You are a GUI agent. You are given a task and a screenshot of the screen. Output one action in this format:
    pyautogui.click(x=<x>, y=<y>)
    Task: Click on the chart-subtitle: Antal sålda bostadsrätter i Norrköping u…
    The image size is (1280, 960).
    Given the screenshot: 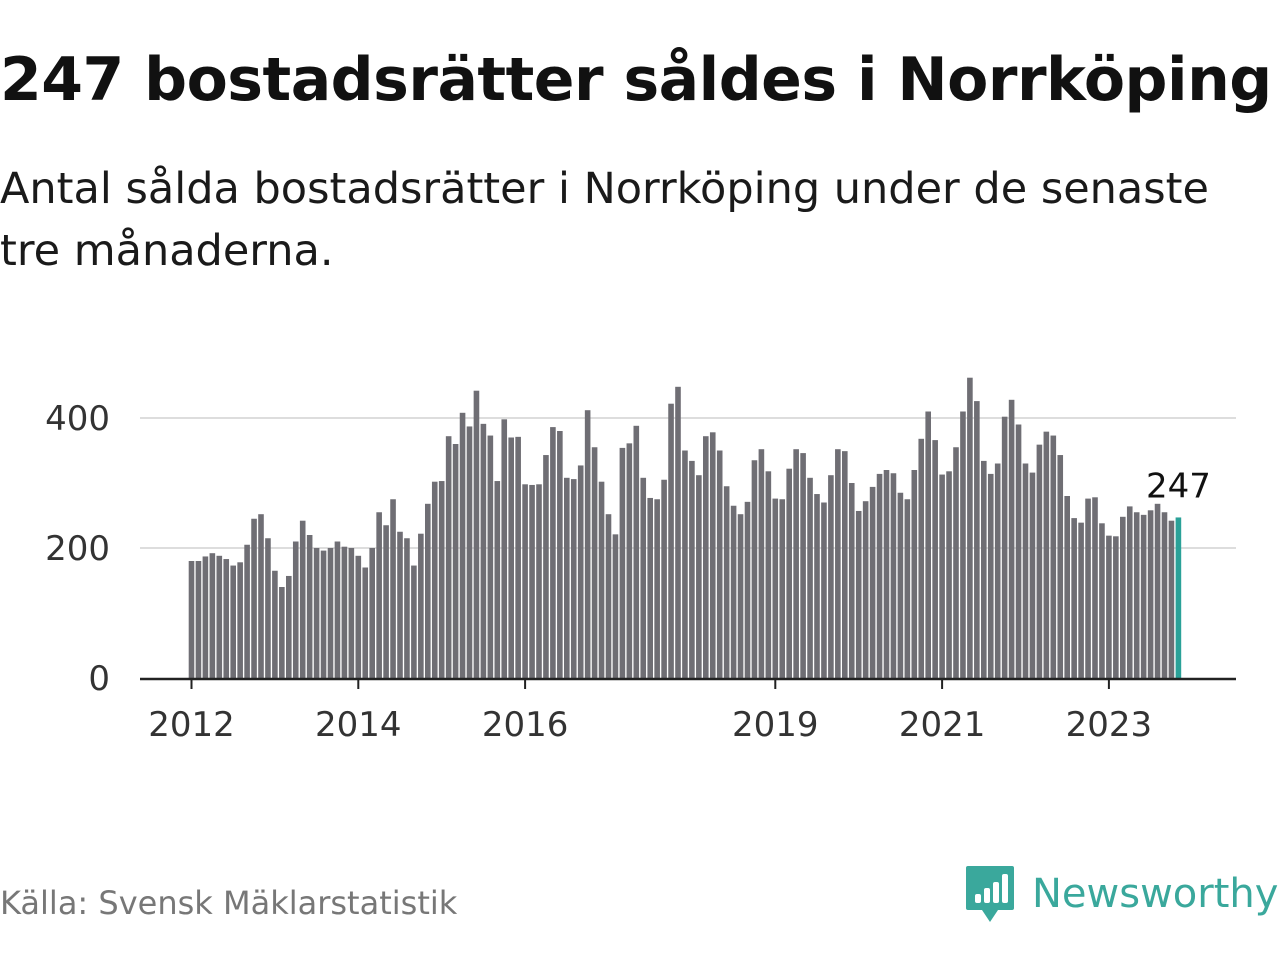 What is the action you would take?
    pyautogui.click(x=604, y=220)
    